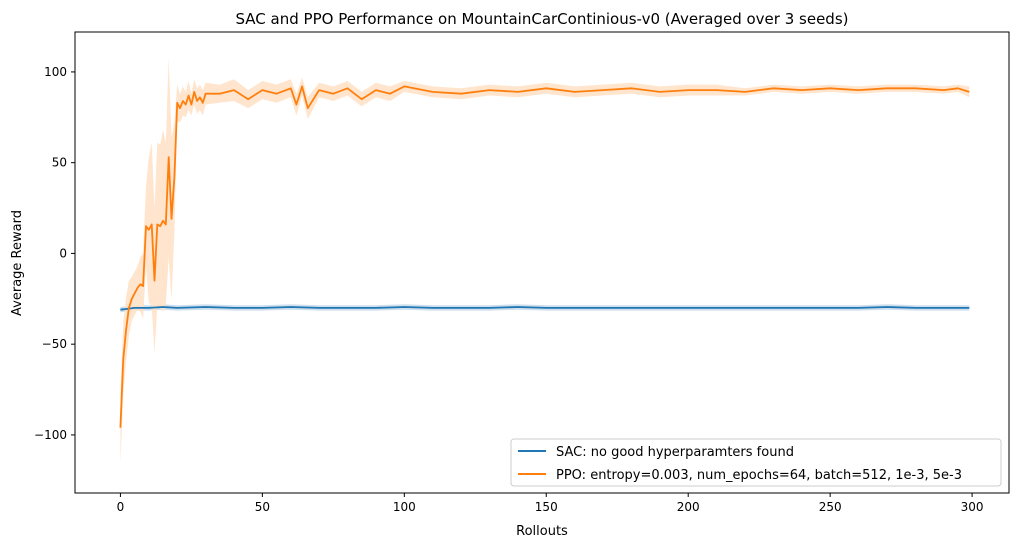 The width and height of the screenshot is (1017, 547). I want to click on legend-box, so click(756, 462).